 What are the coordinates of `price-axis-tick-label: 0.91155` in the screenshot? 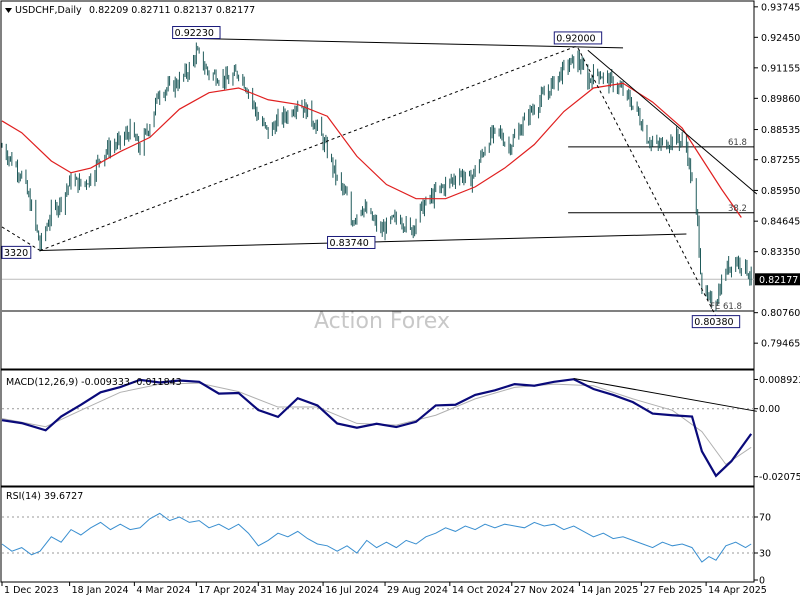 It's located at (780, 68).